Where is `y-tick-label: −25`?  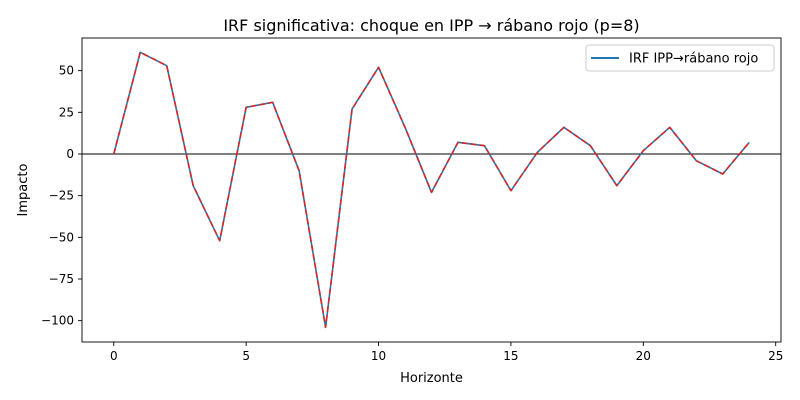 y-tick-label: −25 is located at coordinates (61, 196).